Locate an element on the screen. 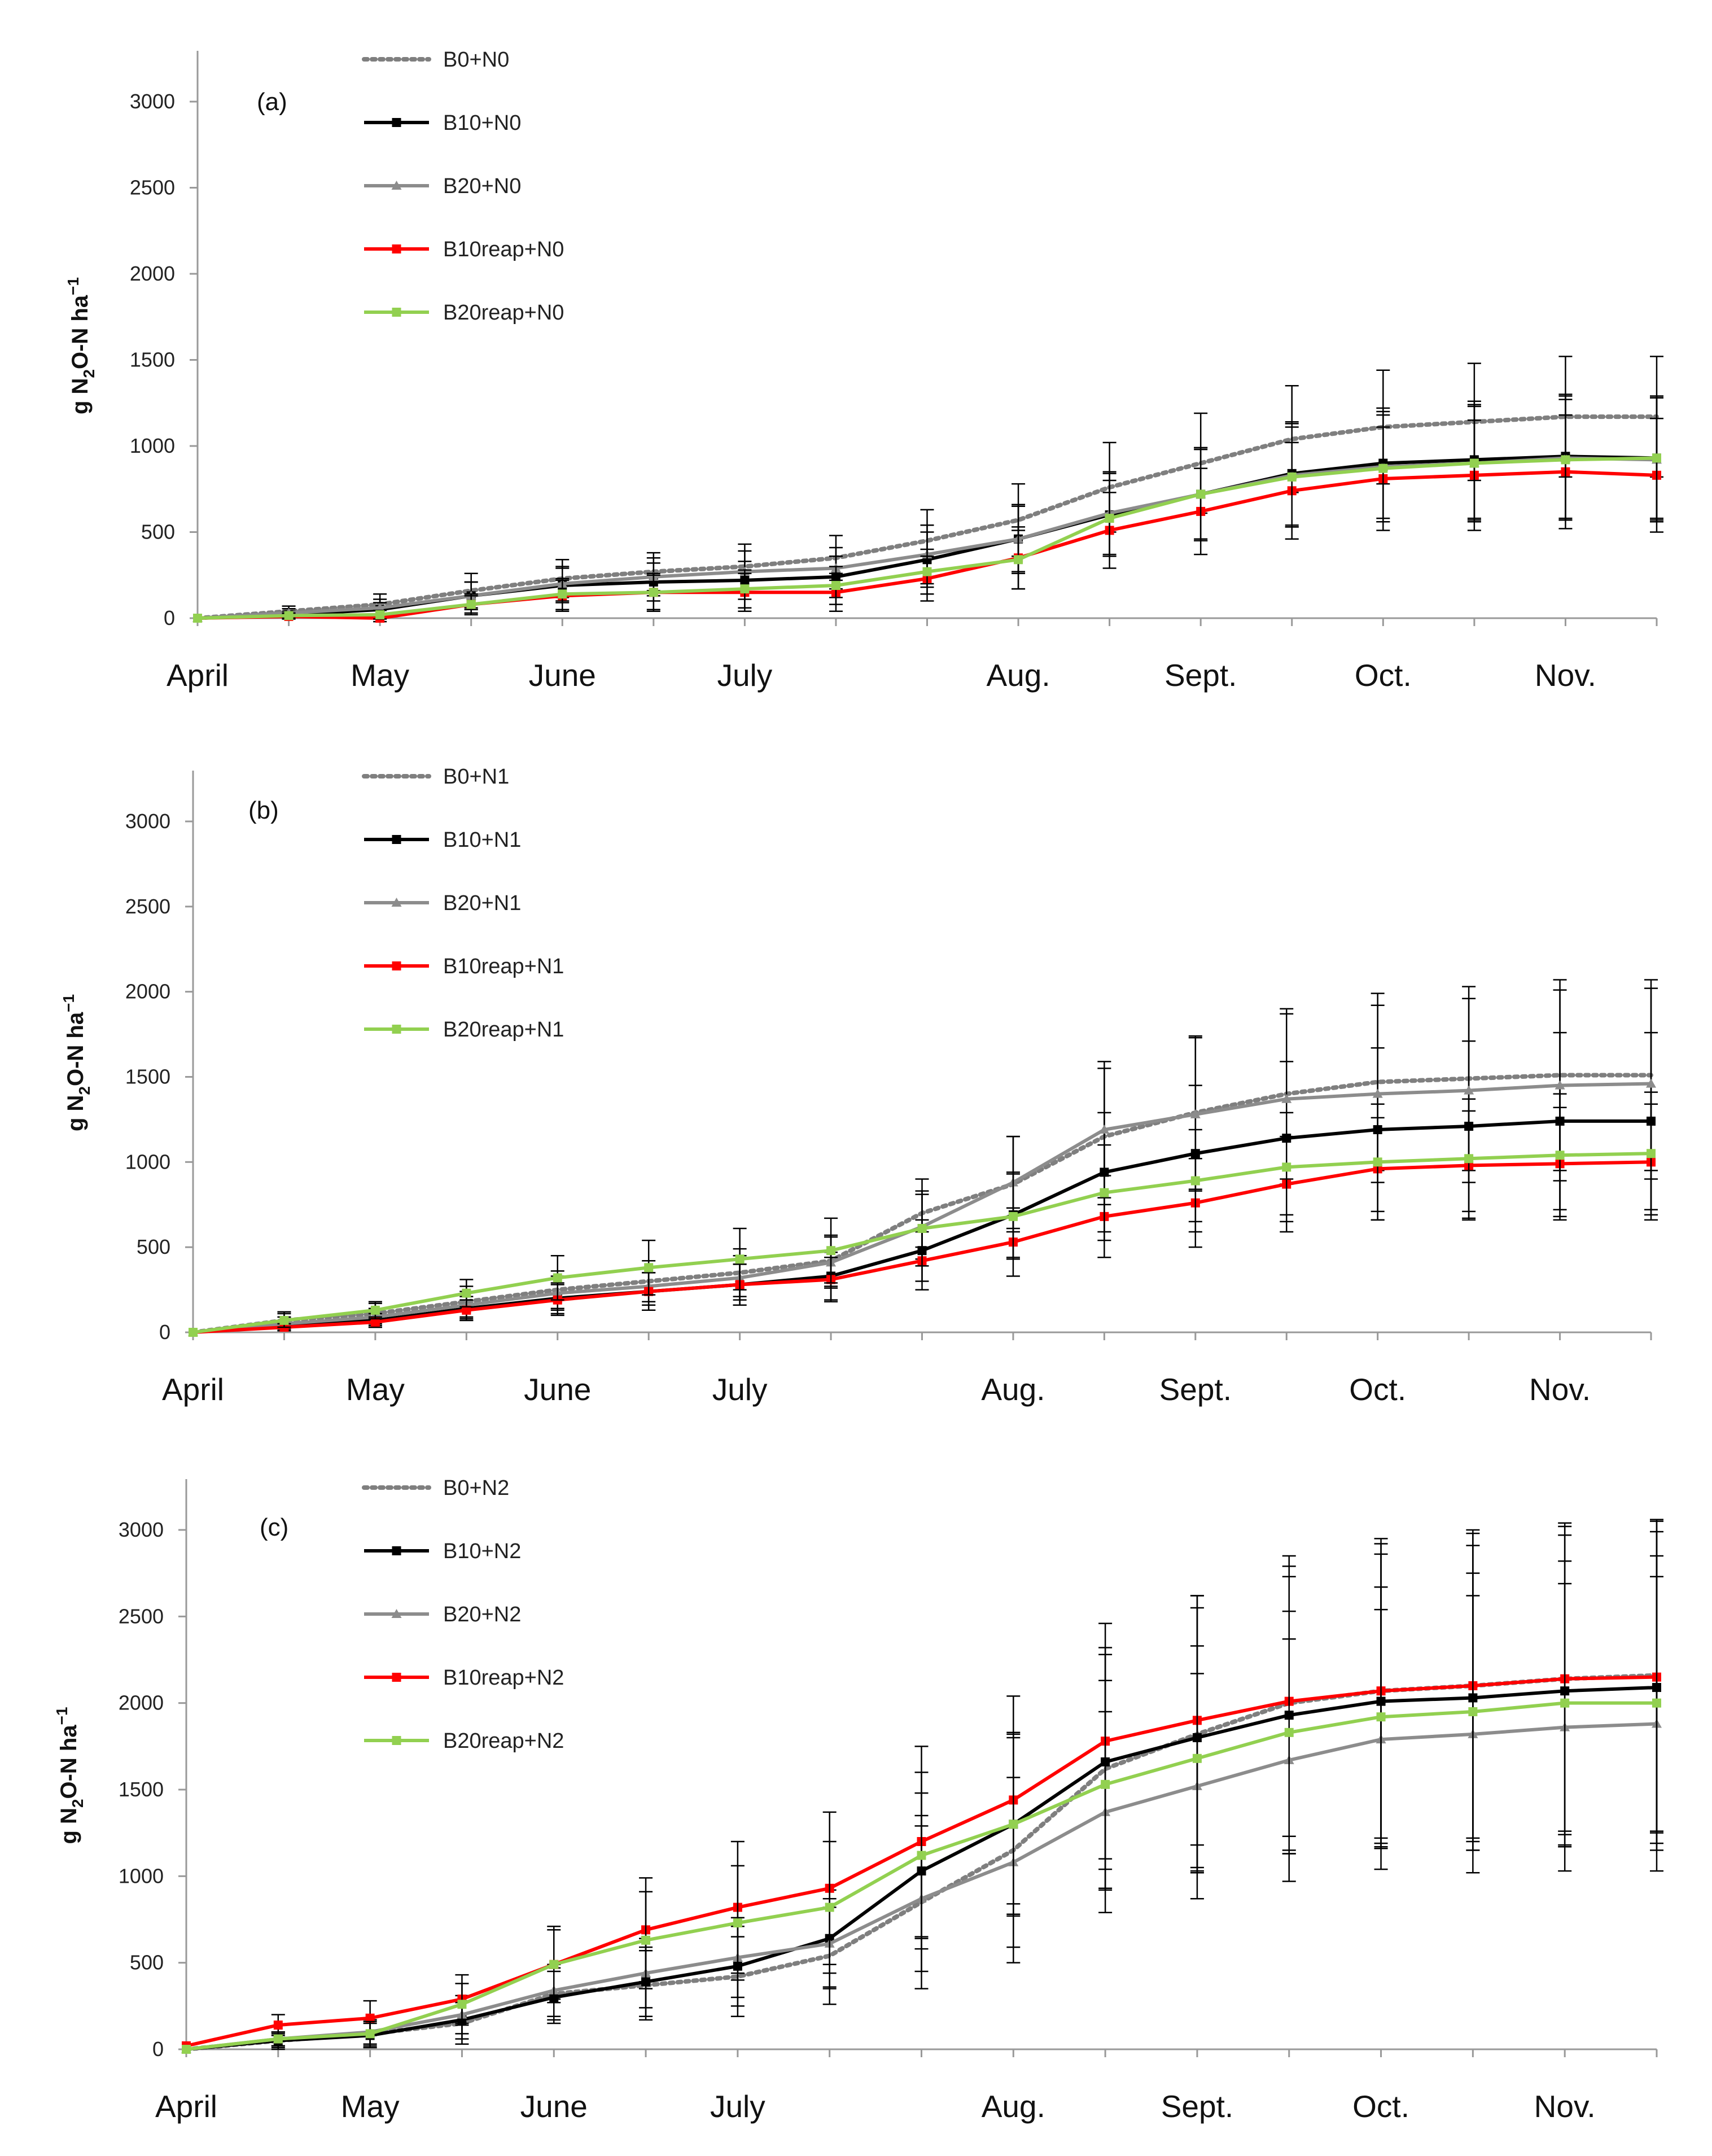 This screenshot has width=1712, height=2156. legend-label: B10reap+N1 is located at coordinates (503, 966).